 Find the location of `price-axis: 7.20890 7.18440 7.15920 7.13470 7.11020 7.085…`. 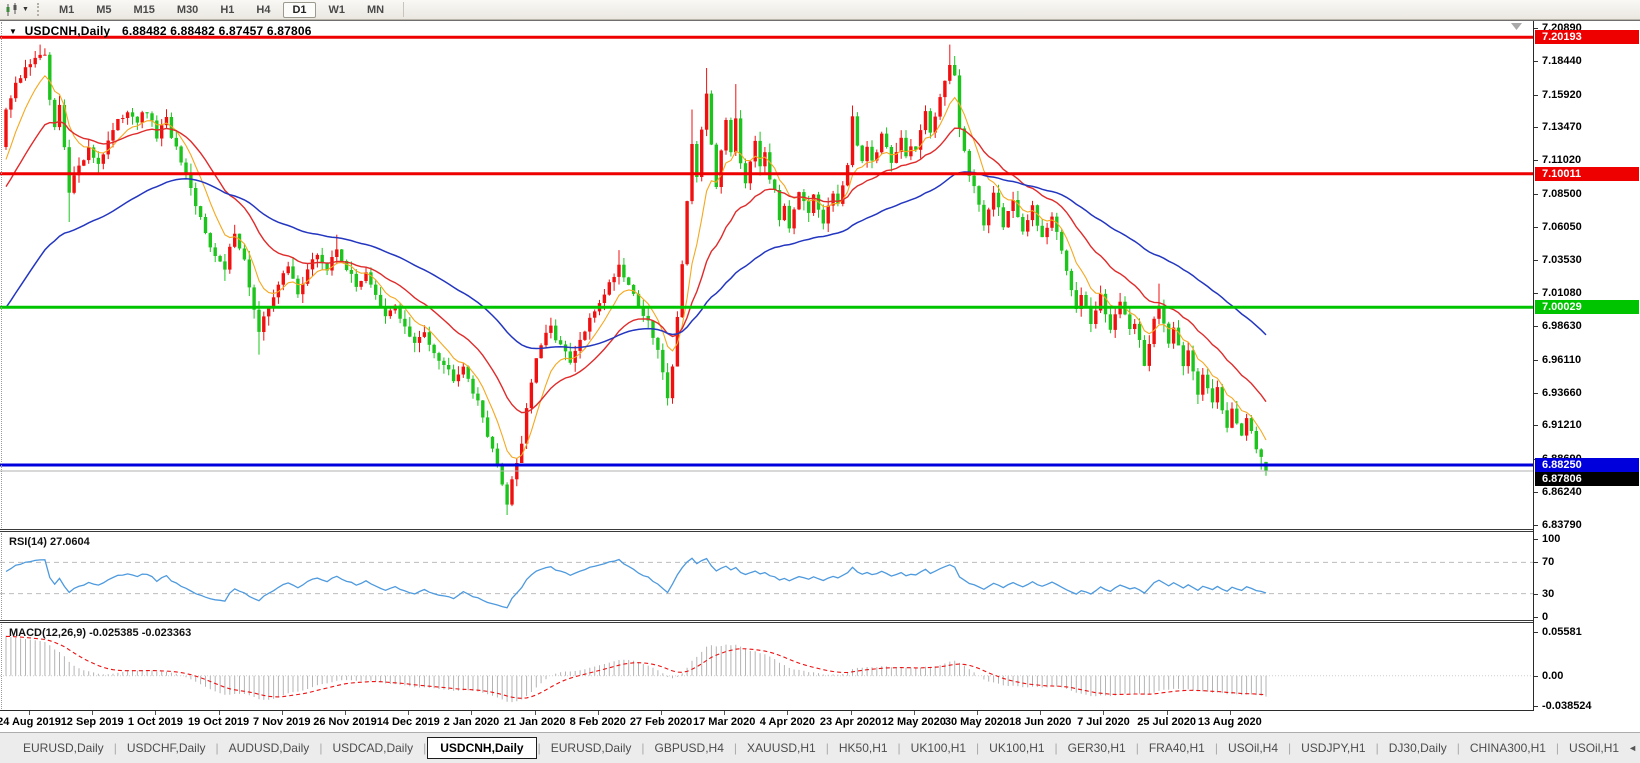

price-axis: 7.20890 7.18440 7.15920 7.13470 7.11020 7.085… is located at coordinates (1587, 366).